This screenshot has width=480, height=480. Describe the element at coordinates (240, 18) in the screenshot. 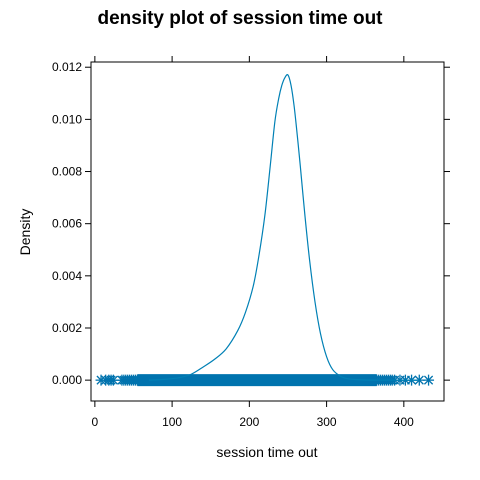

I see `chart-title: density plot of session time out` at that location.